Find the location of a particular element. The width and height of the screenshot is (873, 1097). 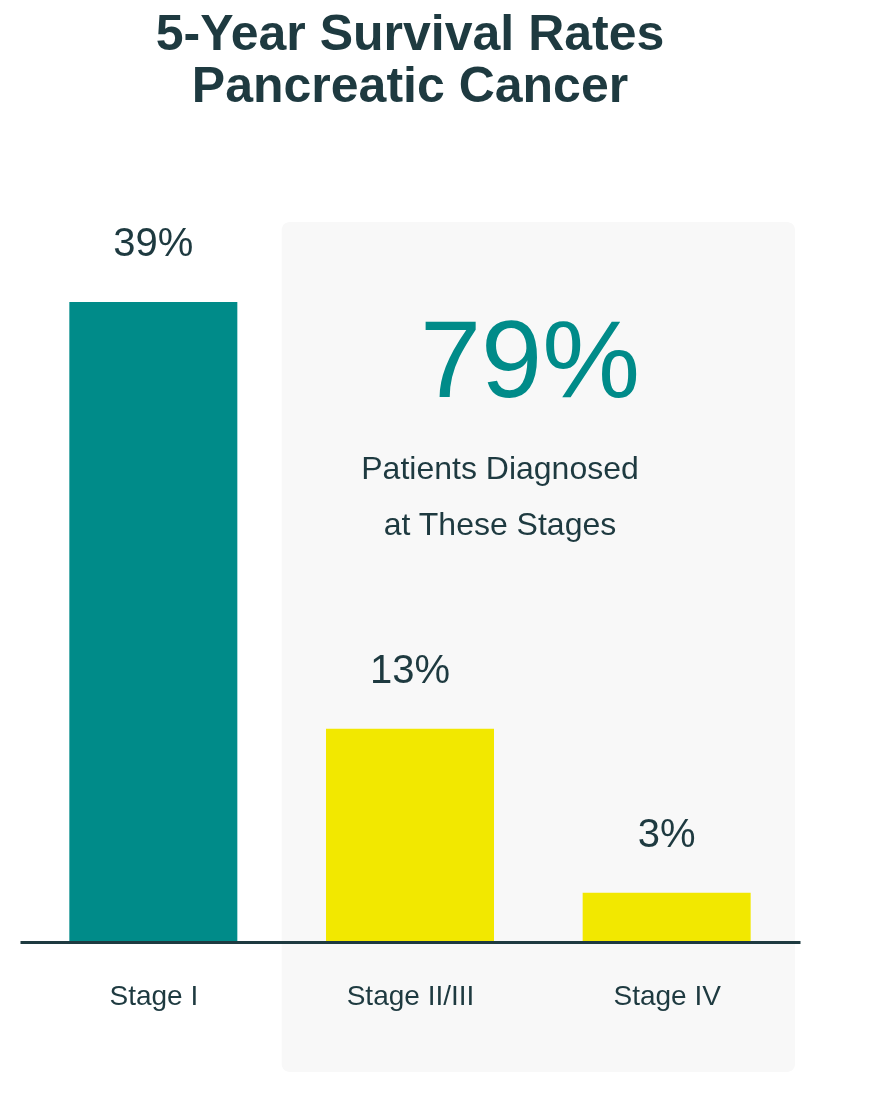

data-label: 3% is located at coordinates (666, 832).